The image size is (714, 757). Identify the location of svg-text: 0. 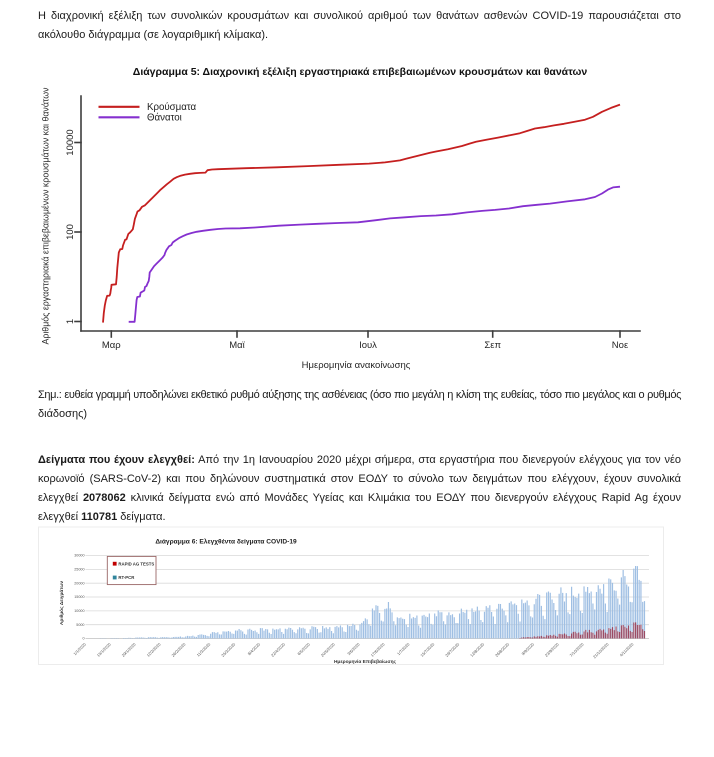
(83, 639).